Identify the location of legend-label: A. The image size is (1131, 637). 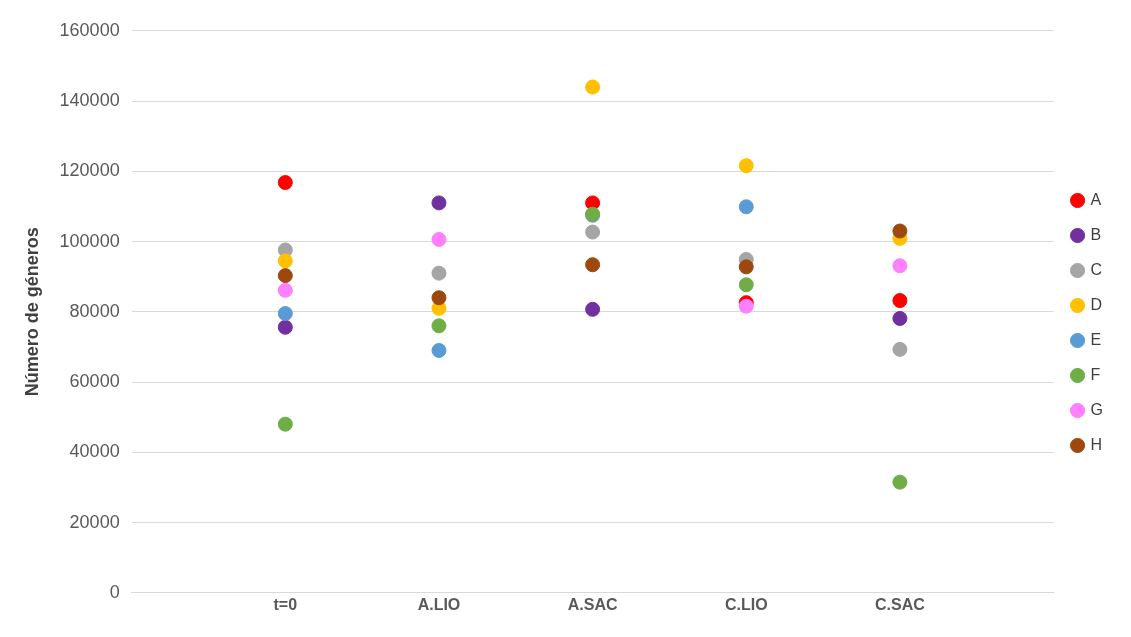
(1096, 199).